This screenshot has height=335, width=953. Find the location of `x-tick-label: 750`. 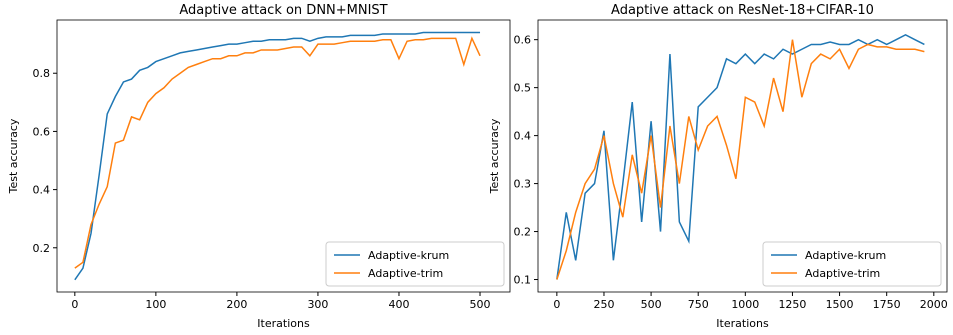

x-tick-label: 750 is located at coordinates (698, 304).